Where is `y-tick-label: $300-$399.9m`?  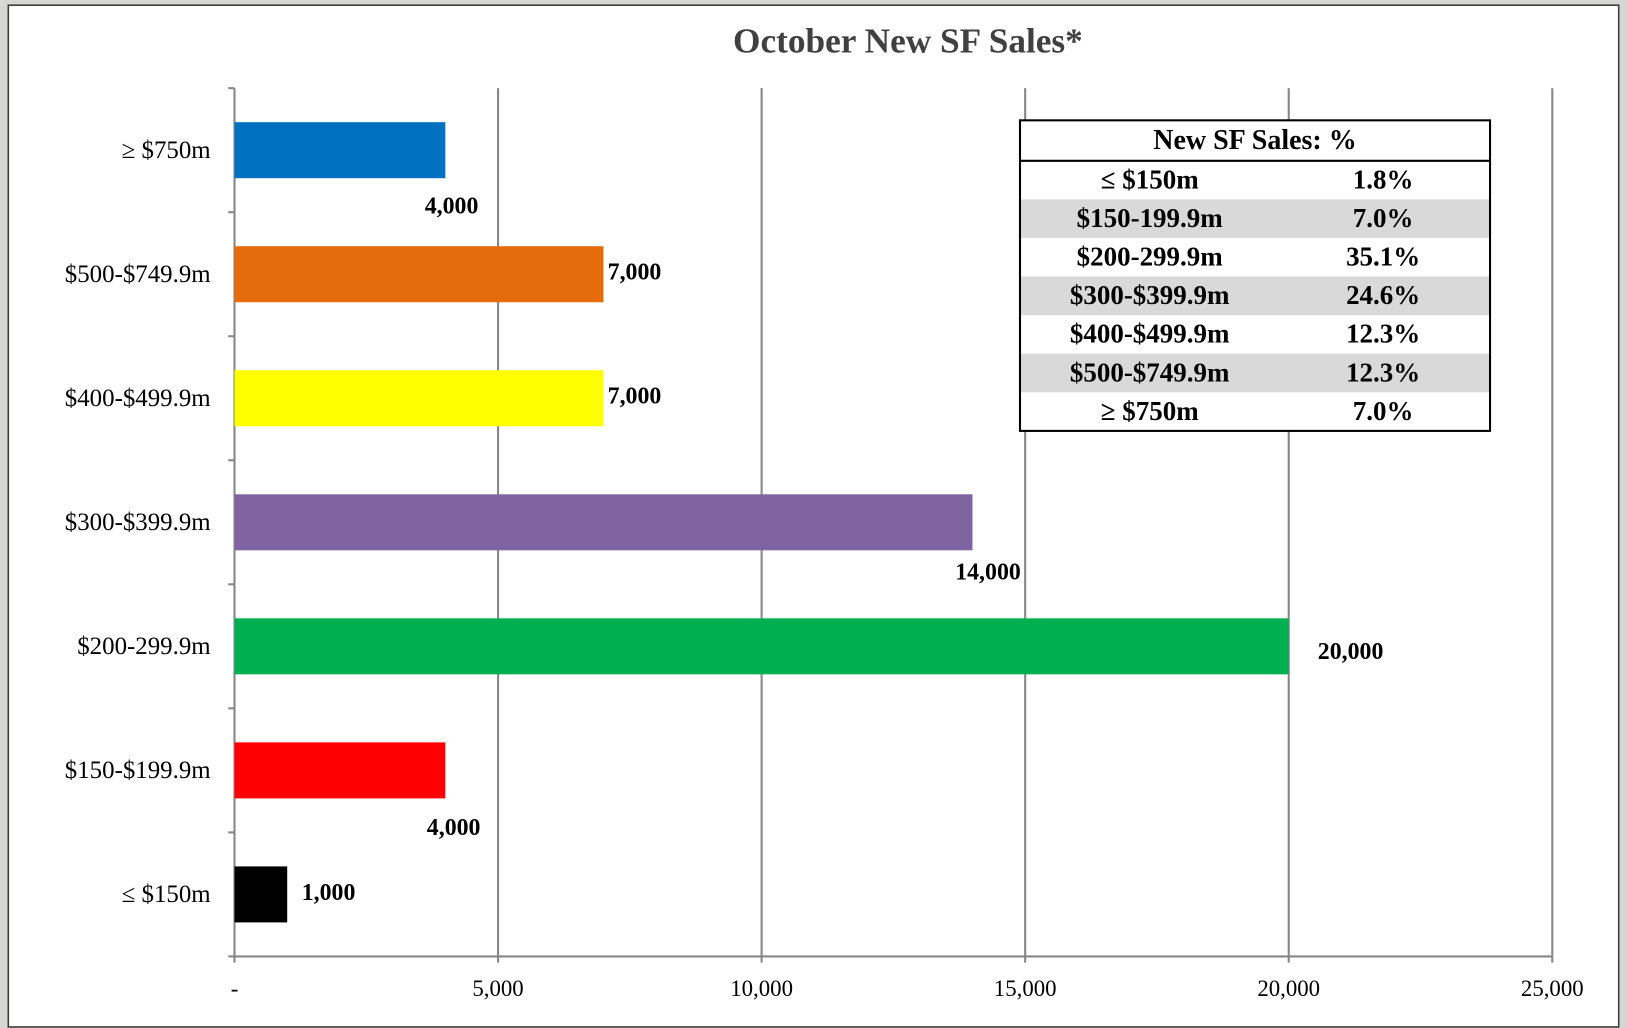
y-tick-label: $300-$399.9m is located at coordinates (138, 522).